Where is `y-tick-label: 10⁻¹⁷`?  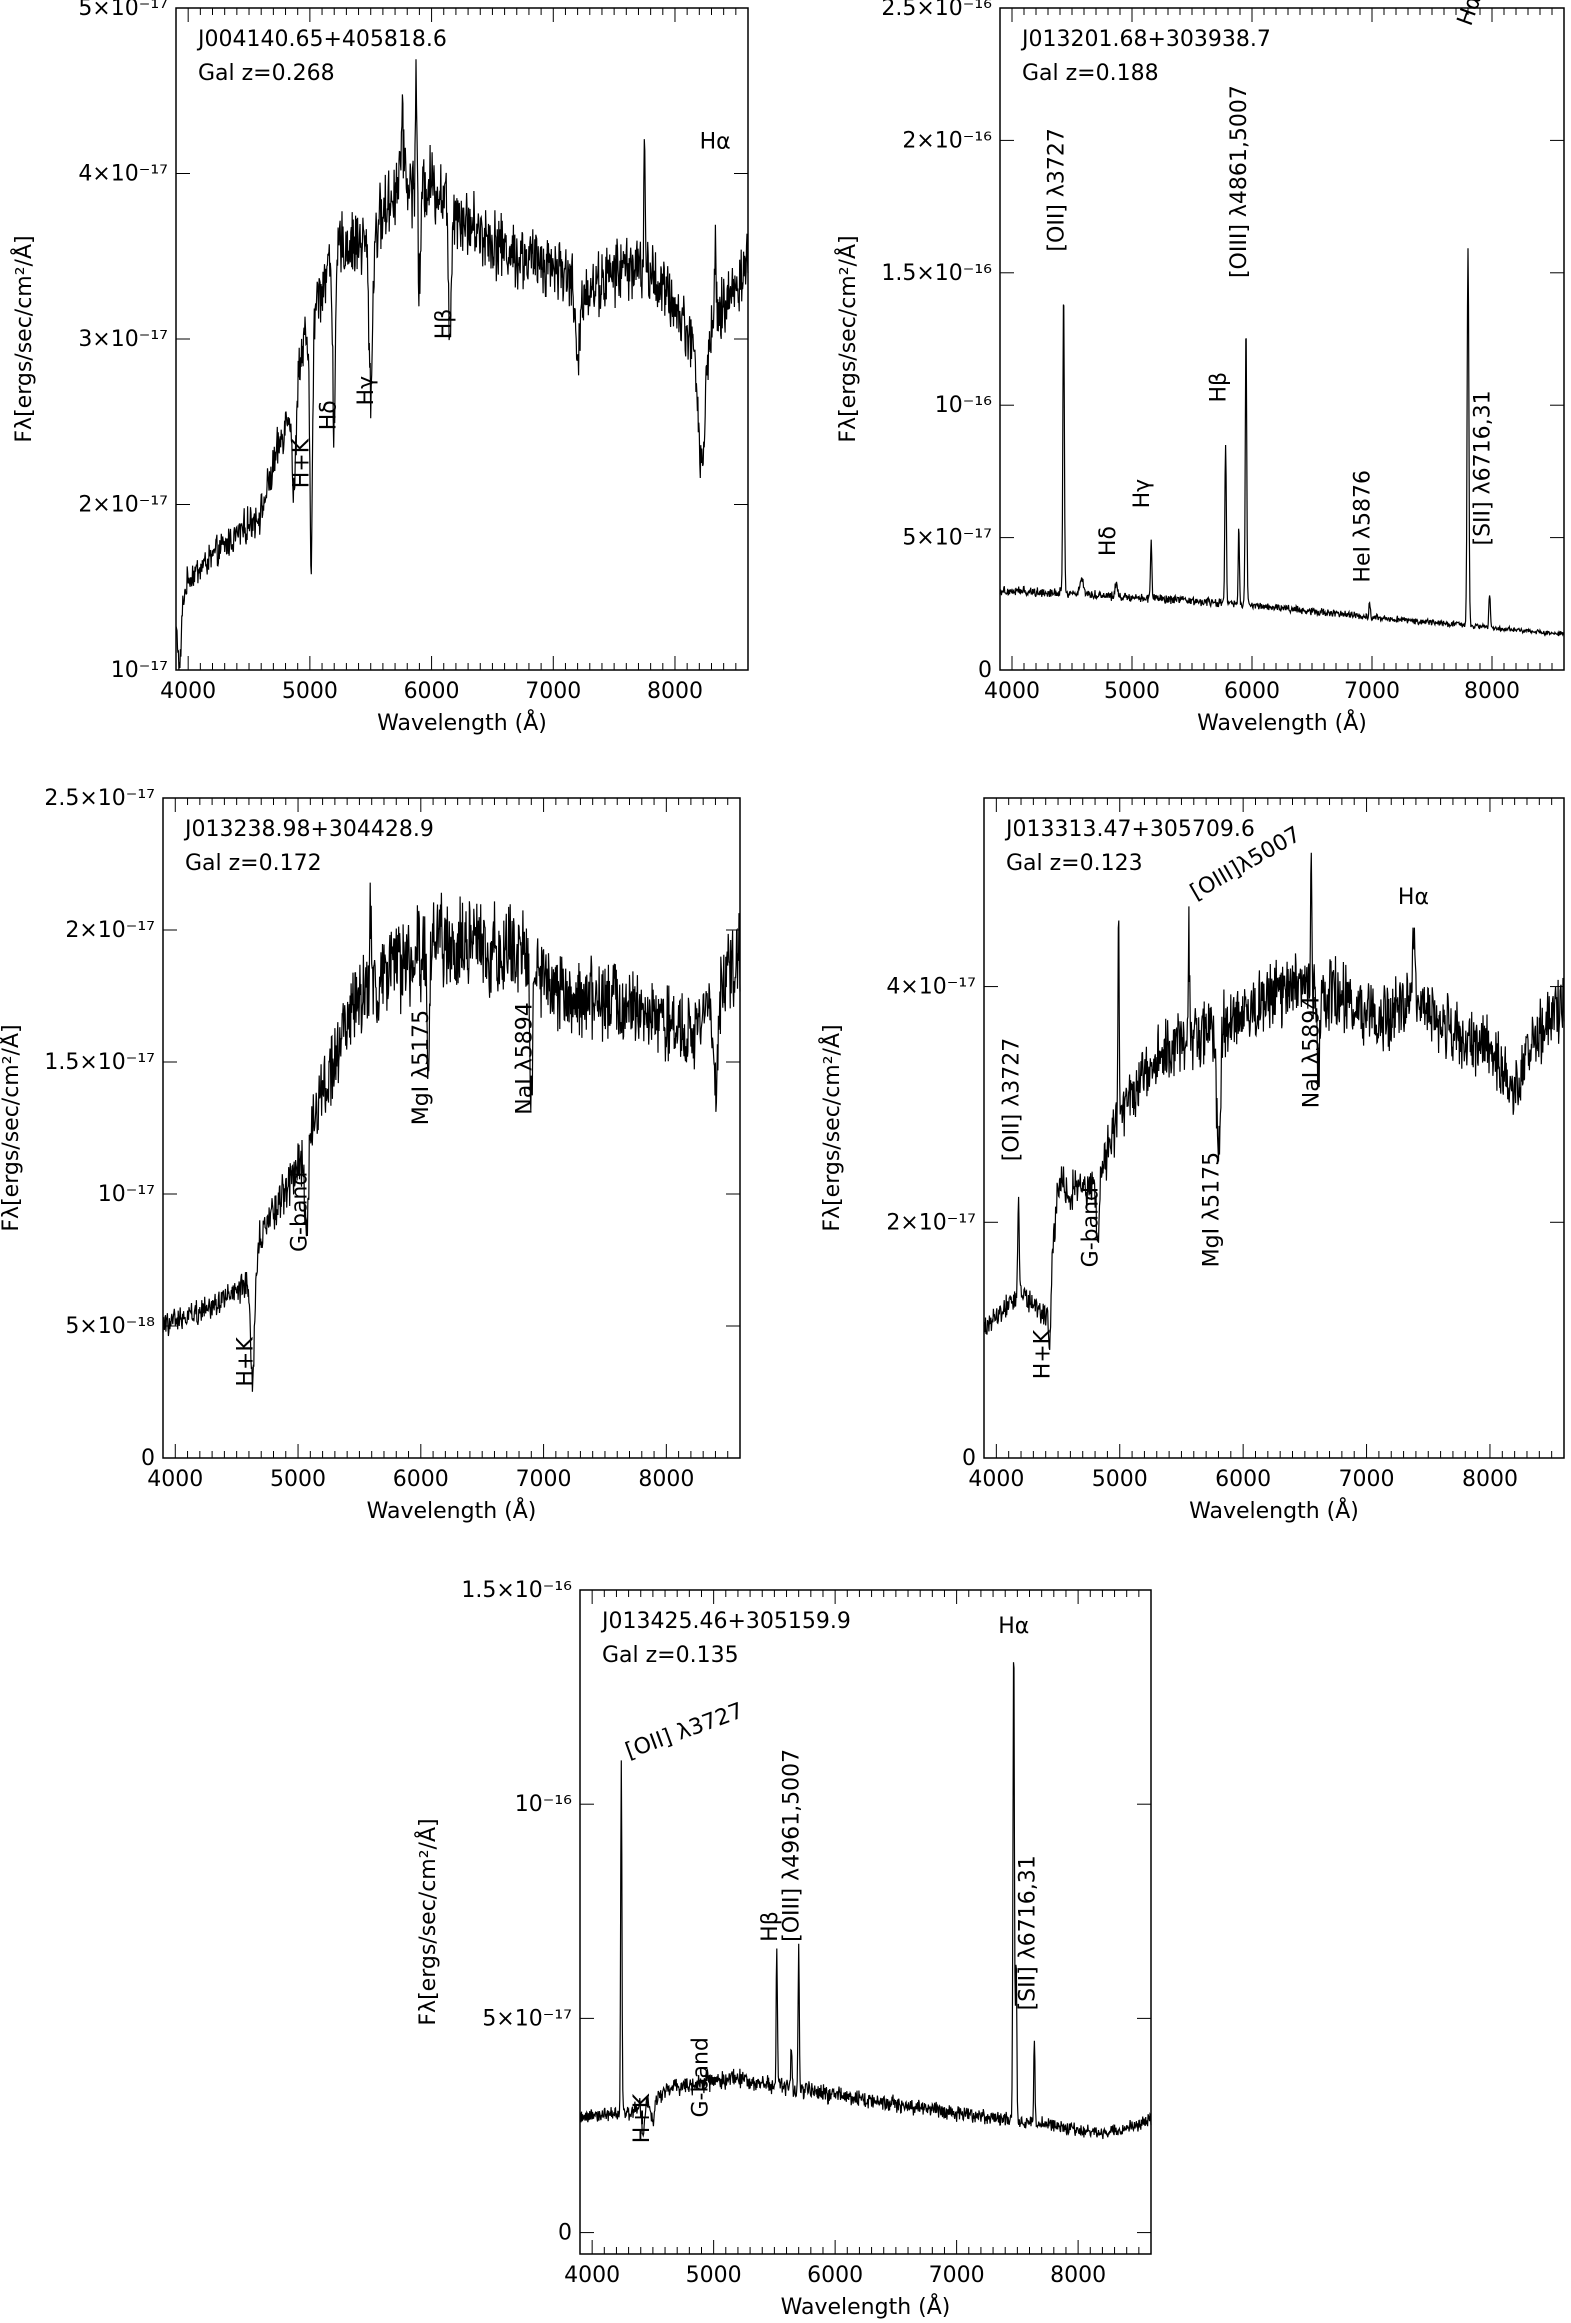
y-tick-label: 10⁻¹⁷ is located at coordinates (139, 670).